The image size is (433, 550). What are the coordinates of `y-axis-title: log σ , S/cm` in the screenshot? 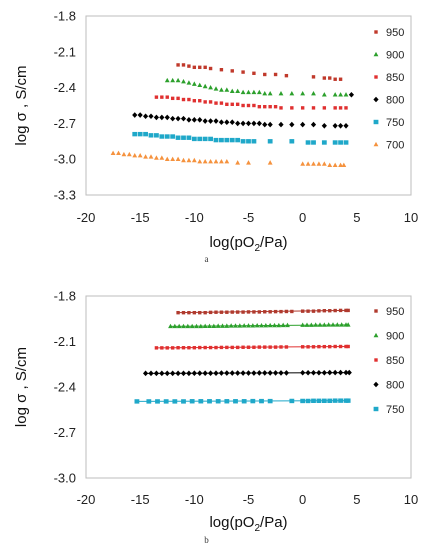 It's located at (21, 105).